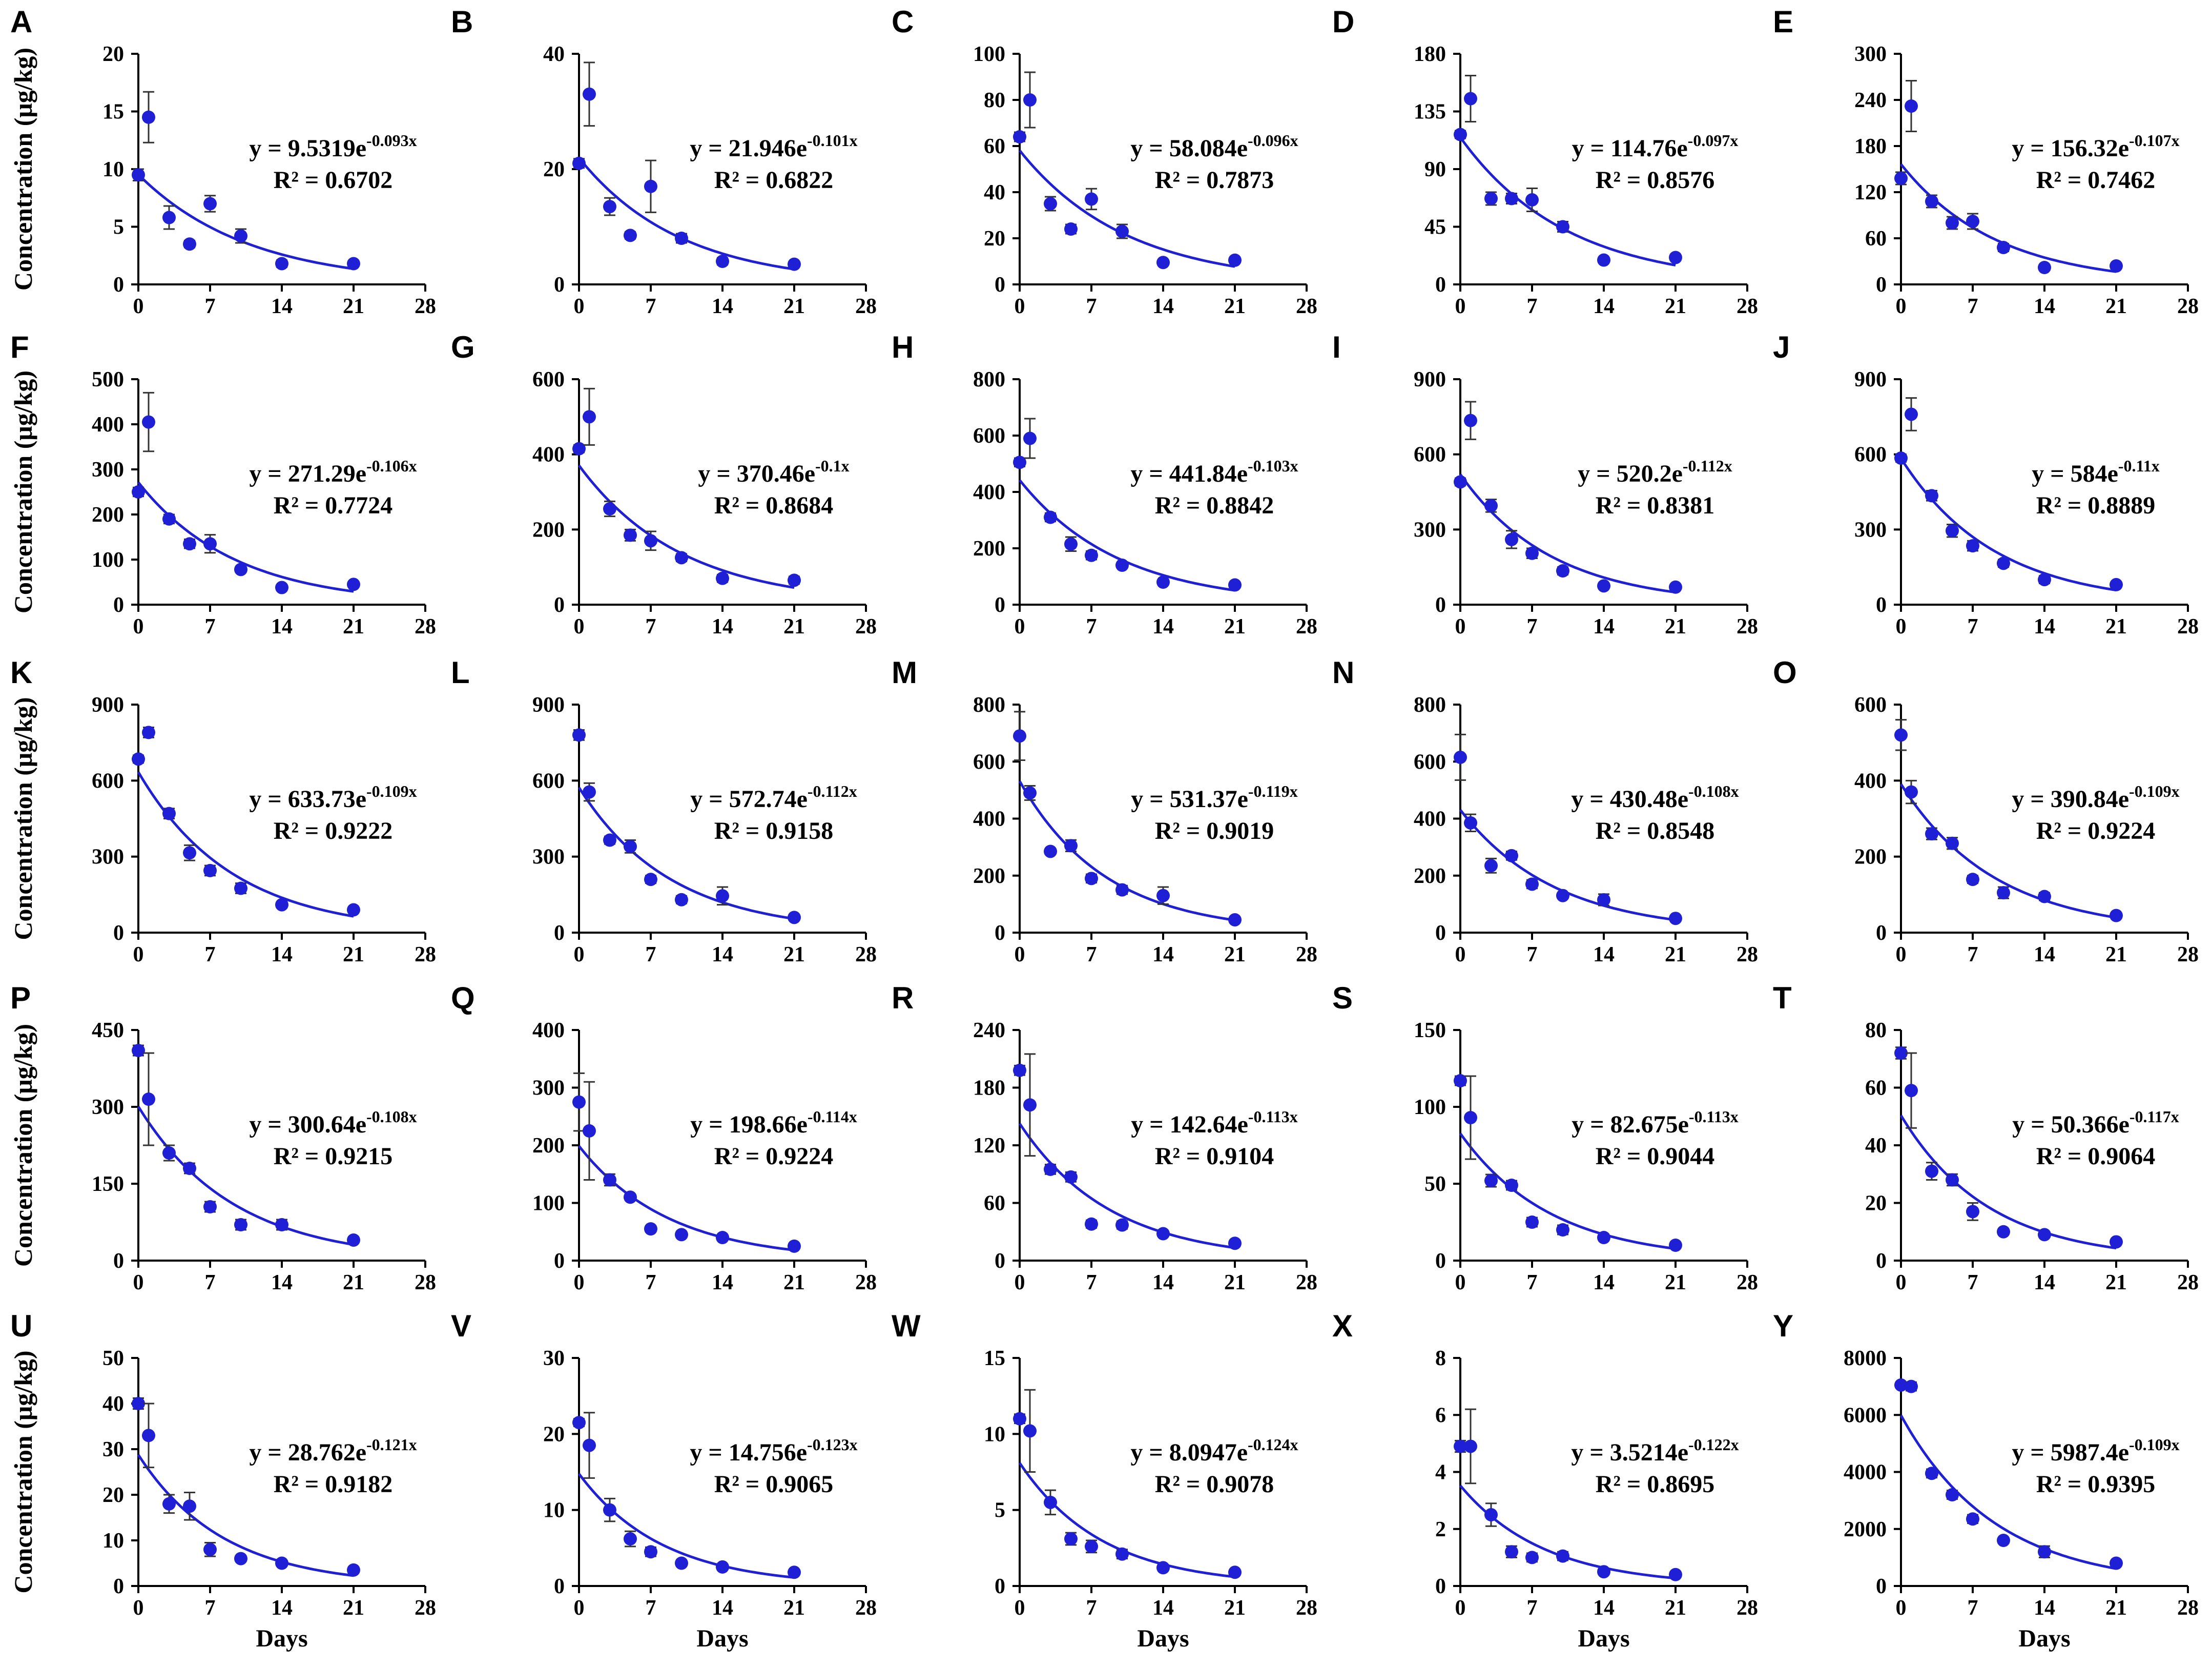 This screenshot has width=2212, height=1669. Describe the element at coordinates (1020, 1608) in the screenshot. I see `panel-w-x-tick-label: 0` at that location.